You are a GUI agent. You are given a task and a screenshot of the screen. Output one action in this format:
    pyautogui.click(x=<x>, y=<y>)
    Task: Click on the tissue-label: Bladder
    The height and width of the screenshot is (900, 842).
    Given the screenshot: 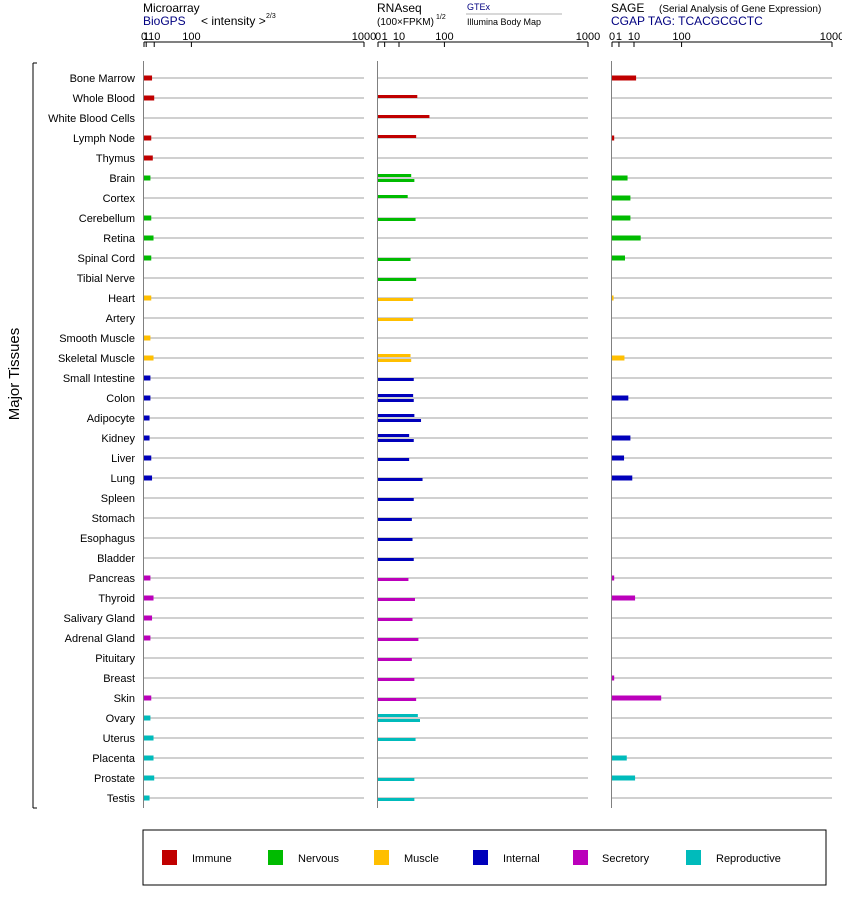 What is the action you would take?
    pyautogui.click(x=116, y=559)
    